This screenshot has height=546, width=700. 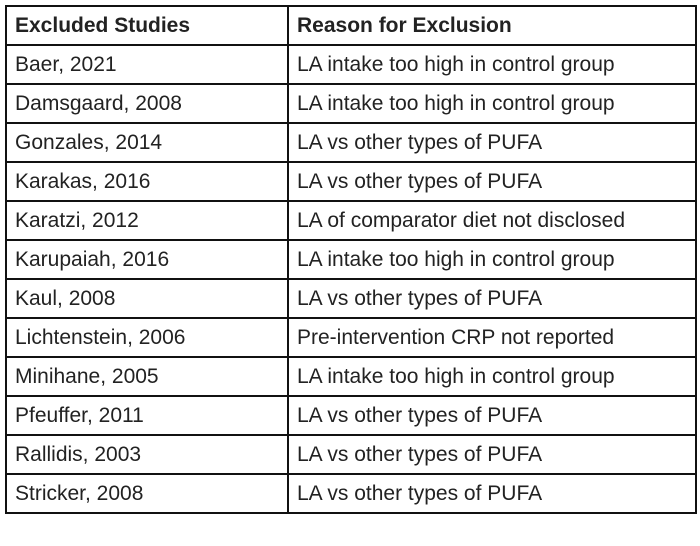 What do you see at coordinates (492, 25) in the screenshot?
I see `header-cell: Reason for Exclusion` at bounding box center [492, 25].